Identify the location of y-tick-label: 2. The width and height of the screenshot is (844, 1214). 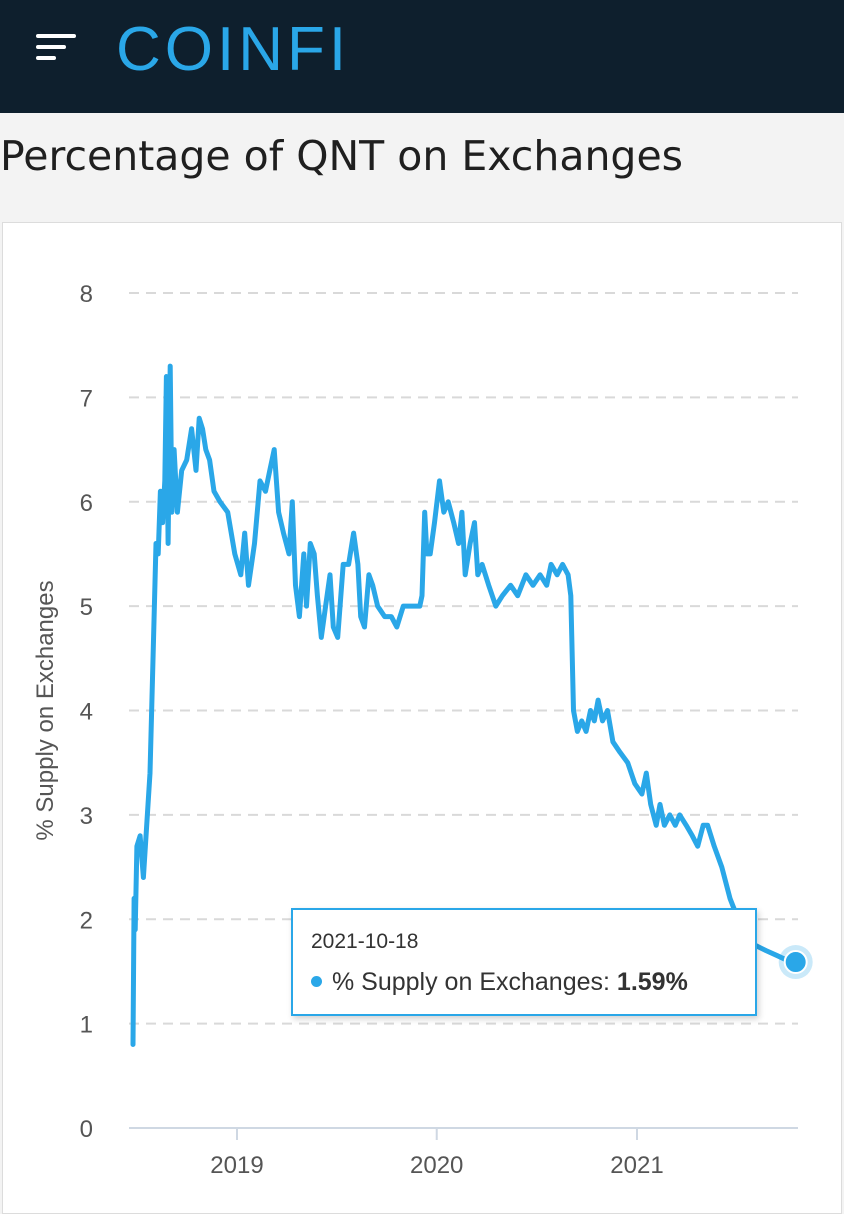
(86, 920).